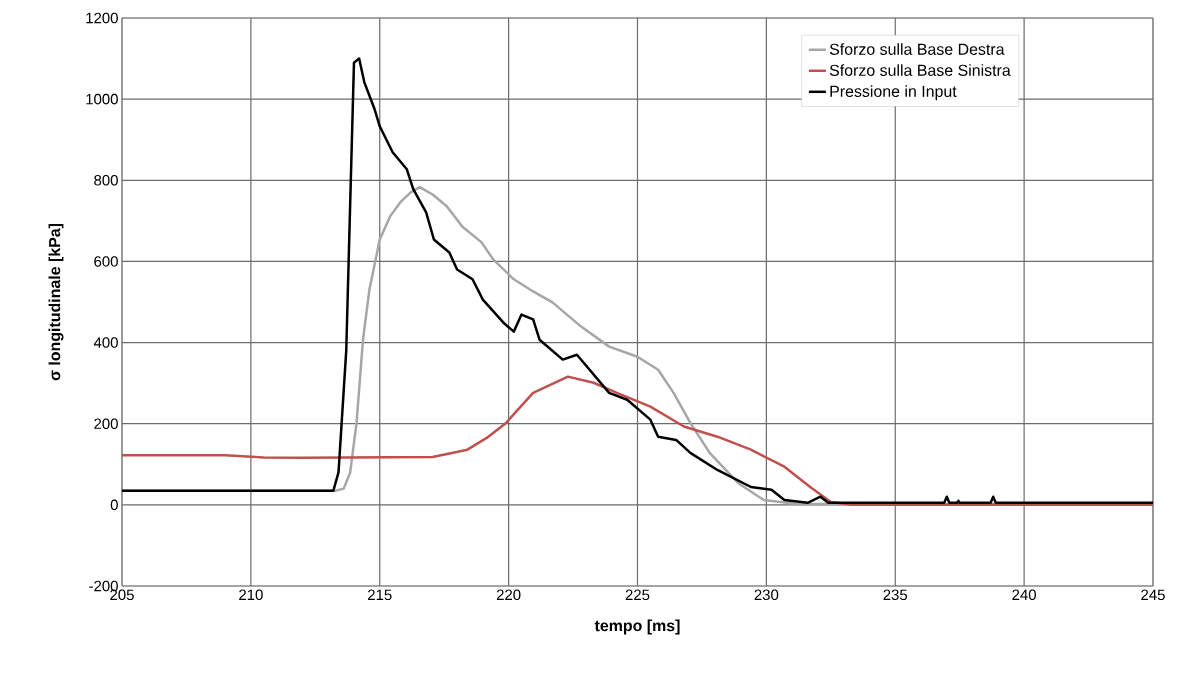 The width and height of the screenshot is (1185, 677). What do you see at coordinates (380, 595) in the screenshot?
I see `x-tick-label: 215` at bounding box center [380, 595].